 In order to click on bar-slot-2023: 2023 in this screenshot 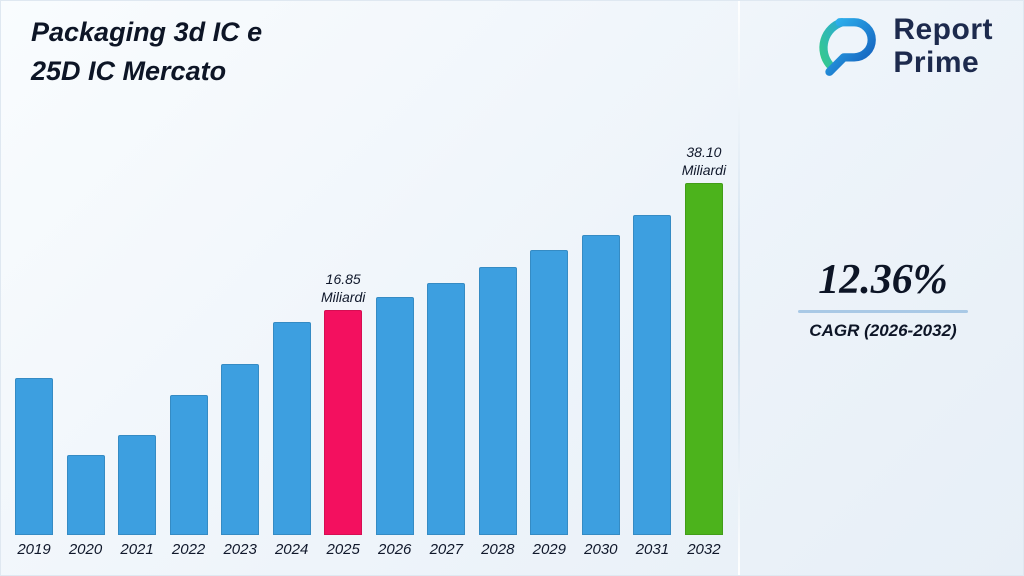, I will do `click(240, 461)`.